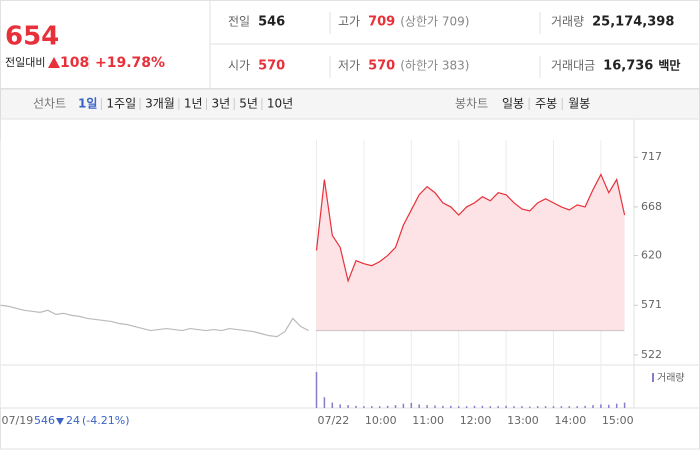 This screenshot has width=700, height=450. Describe the element at coordinates (669, 65) in the screenshot. I see `stat-unit: 백만` at that location.